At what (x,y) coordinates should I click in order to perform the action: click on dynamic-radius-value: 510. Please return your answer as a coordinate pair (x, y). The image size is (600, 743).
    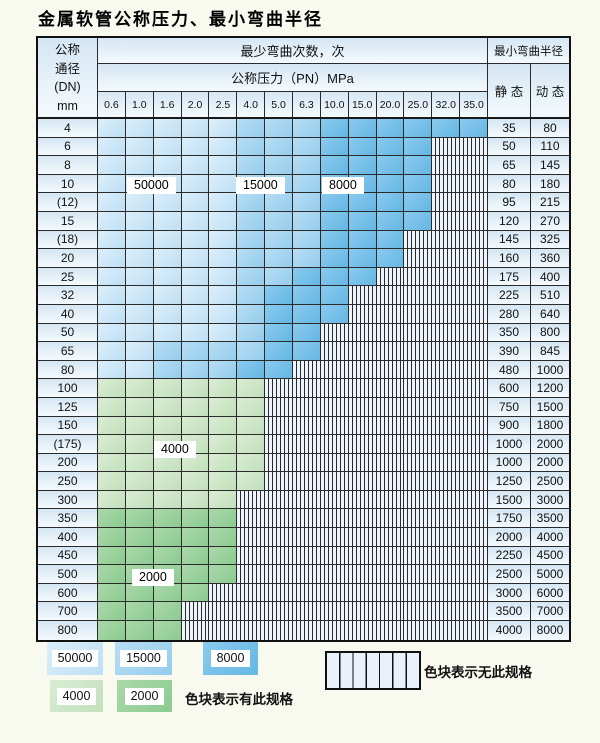
    Looking at the image, I should click on (550, 295).